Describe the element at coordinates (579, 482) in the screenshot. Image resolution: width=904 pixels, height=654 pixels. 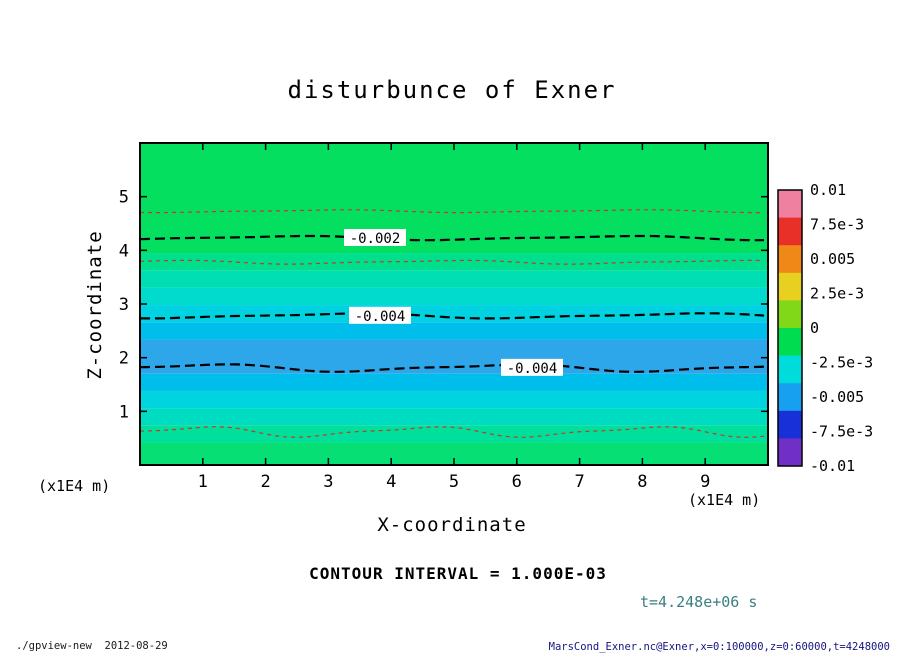
I see `x-tick-label: 7` at that location.